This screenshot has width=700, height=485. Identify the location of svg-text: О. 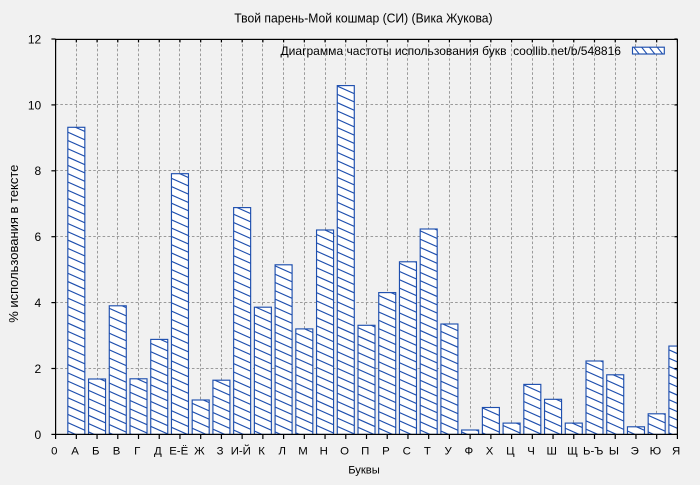
(344, 452).